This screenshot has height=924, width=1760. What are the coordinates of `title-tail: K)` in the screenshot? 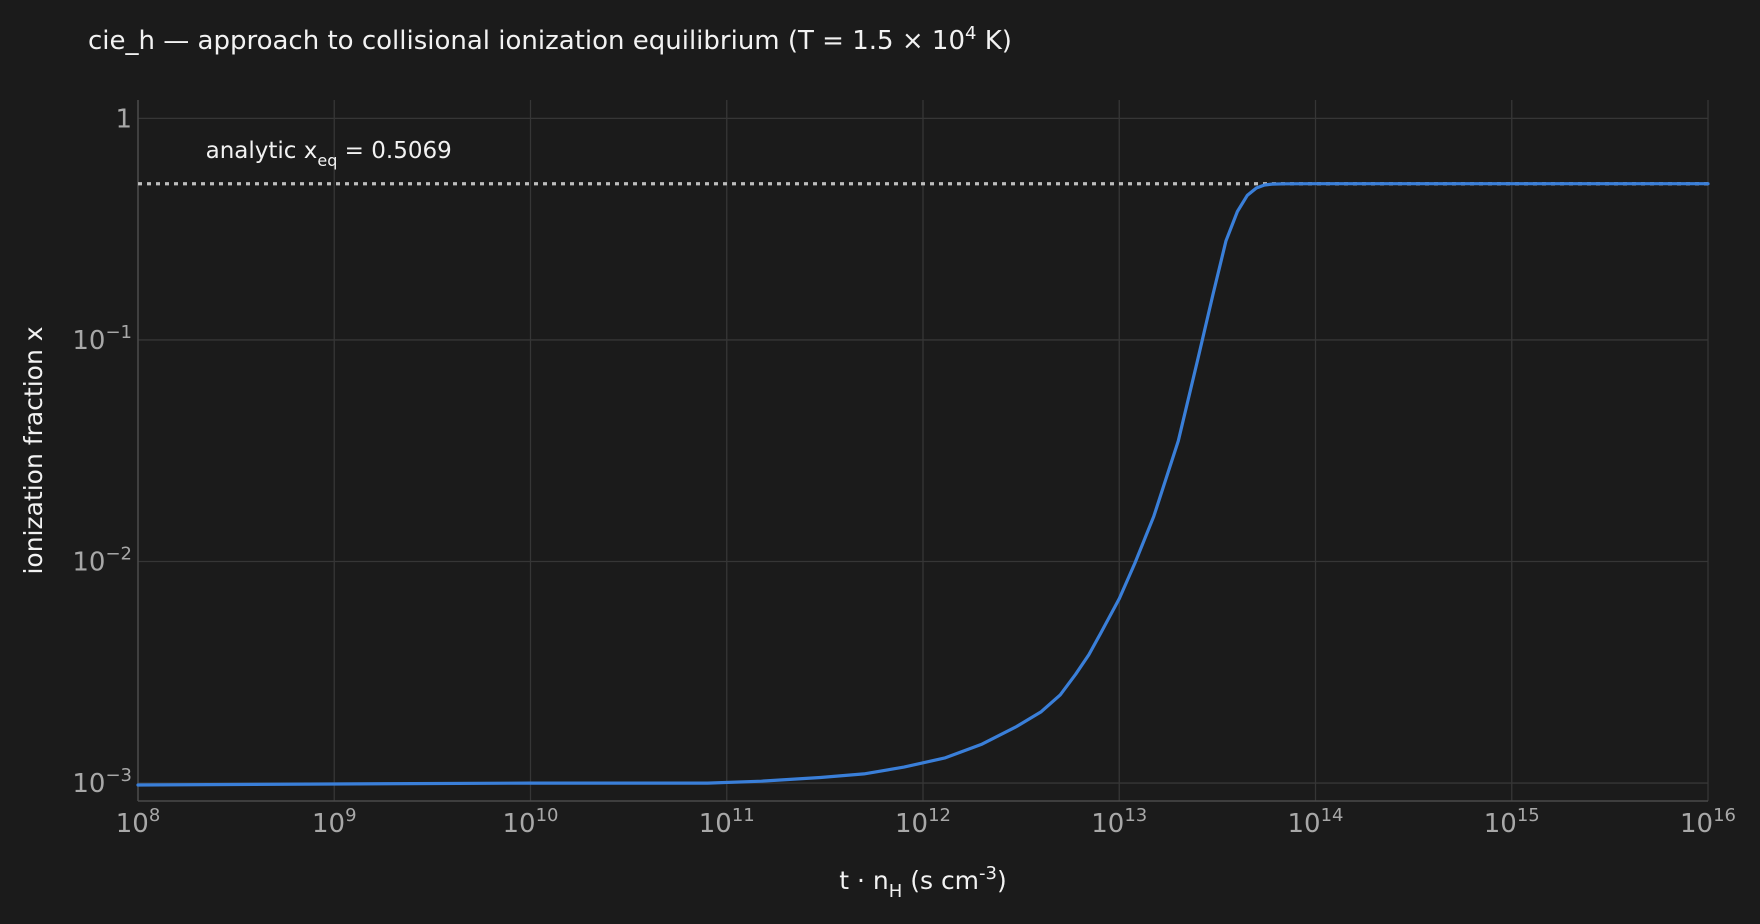 It's located at (993, 41).